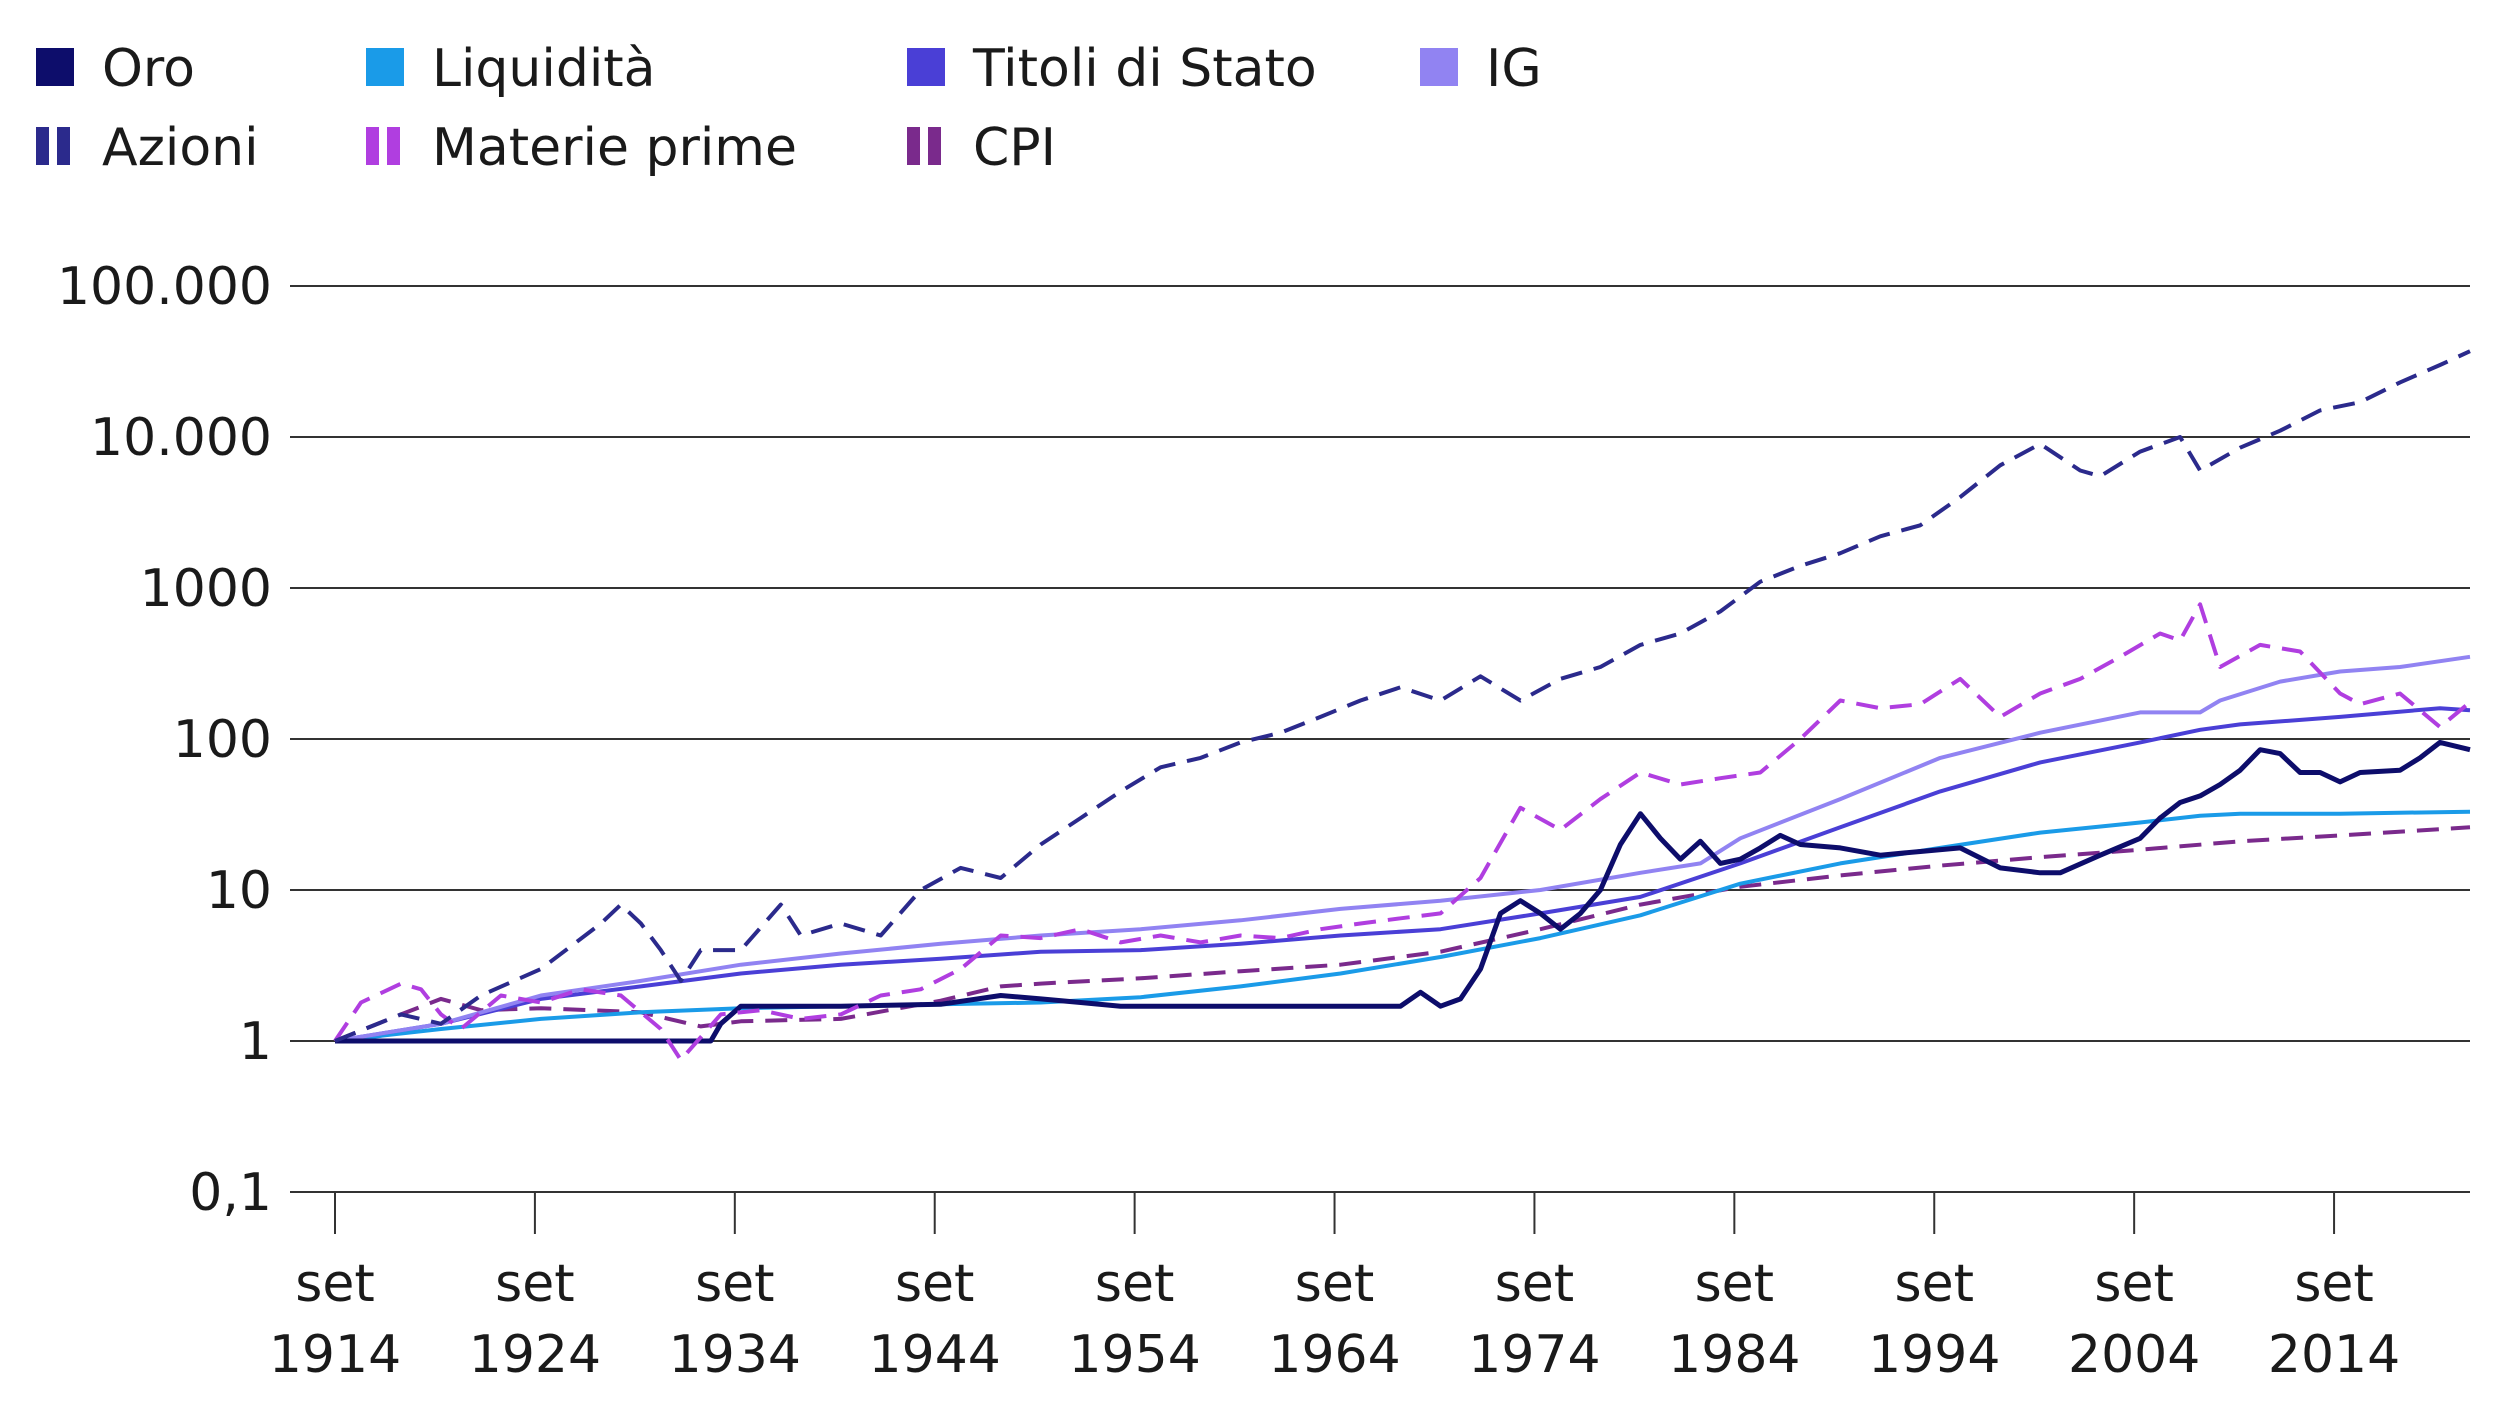 This screenshot has width=2496, height=1404. I want to click on legend-label: Liquidità, so click(544, 69).